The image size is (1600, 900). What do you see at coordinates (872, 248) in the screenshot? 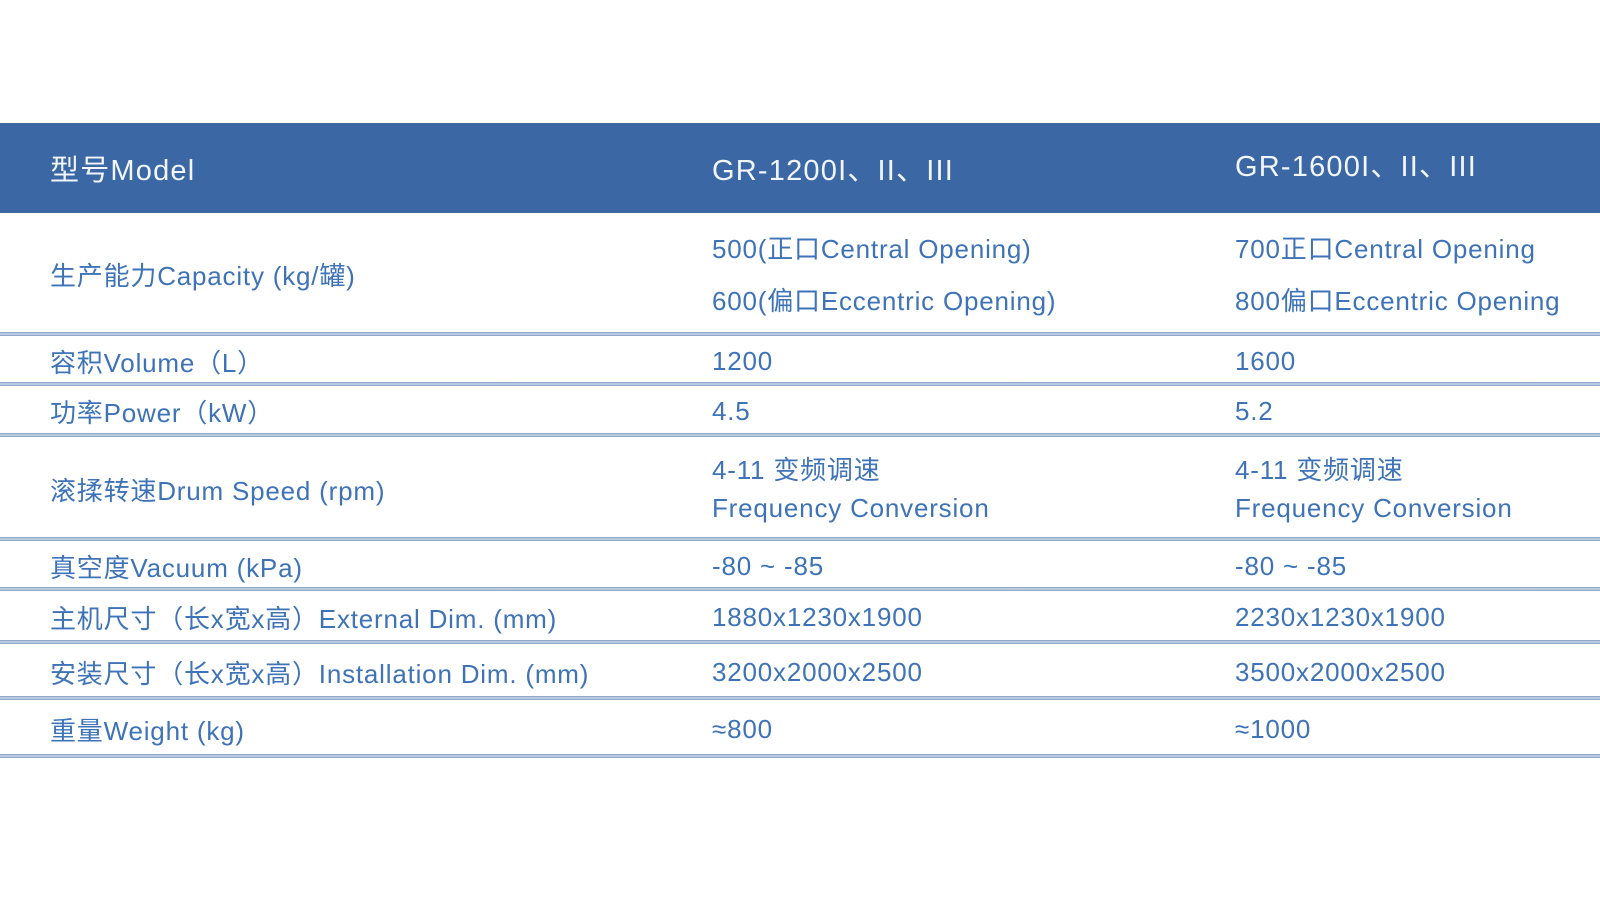
I see `cell-line: 500(正口Central Opening)` at bounding box center [872, 248].